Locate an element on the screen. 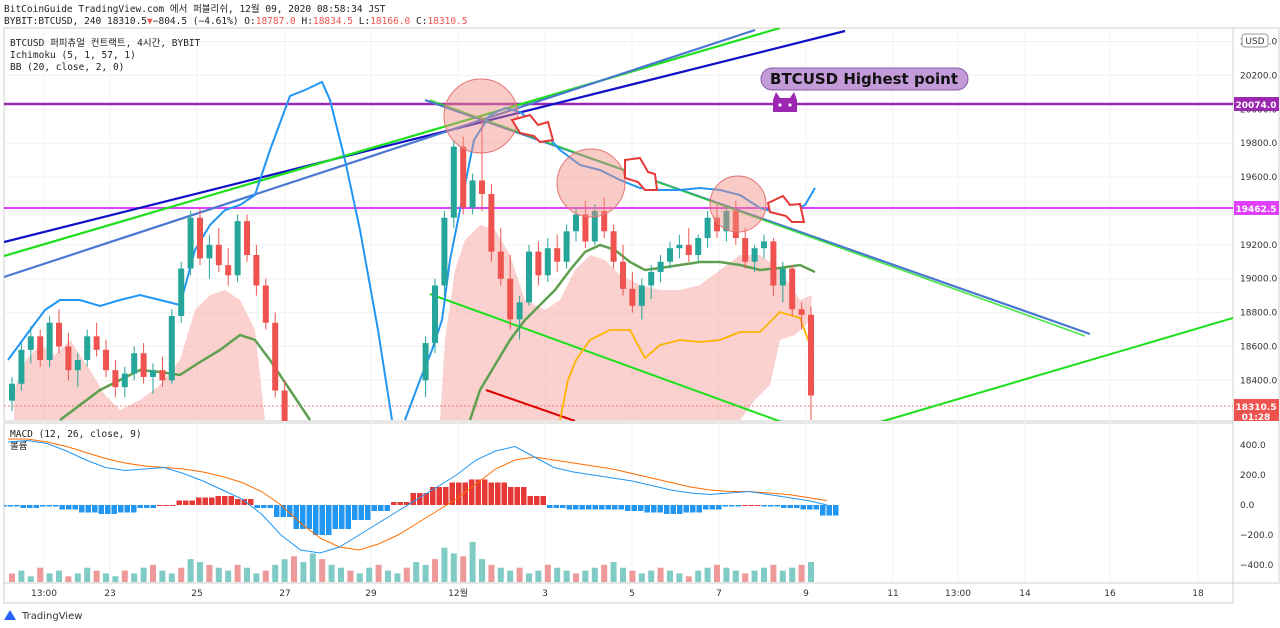 This screenshot has height=628, width=1280. lower-channel-line is located at coordinates (605, 357).